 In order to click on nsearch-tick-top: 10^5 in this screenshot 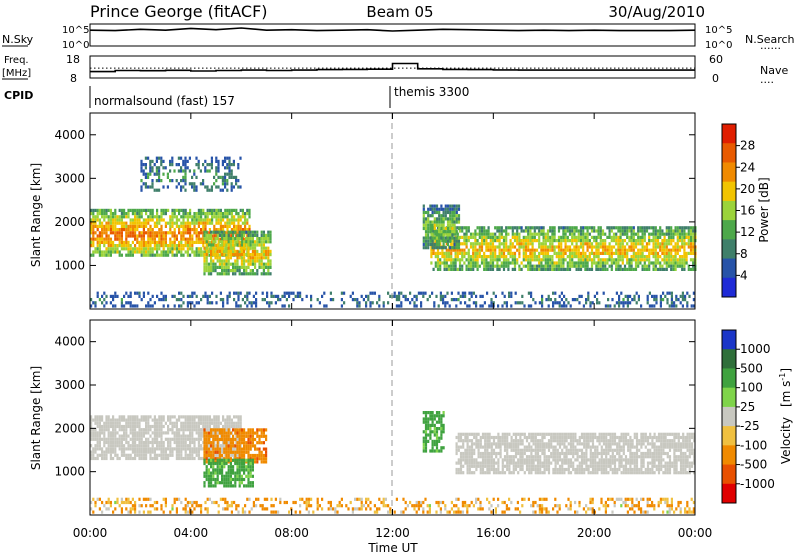, I will do `click(718, 30)`.